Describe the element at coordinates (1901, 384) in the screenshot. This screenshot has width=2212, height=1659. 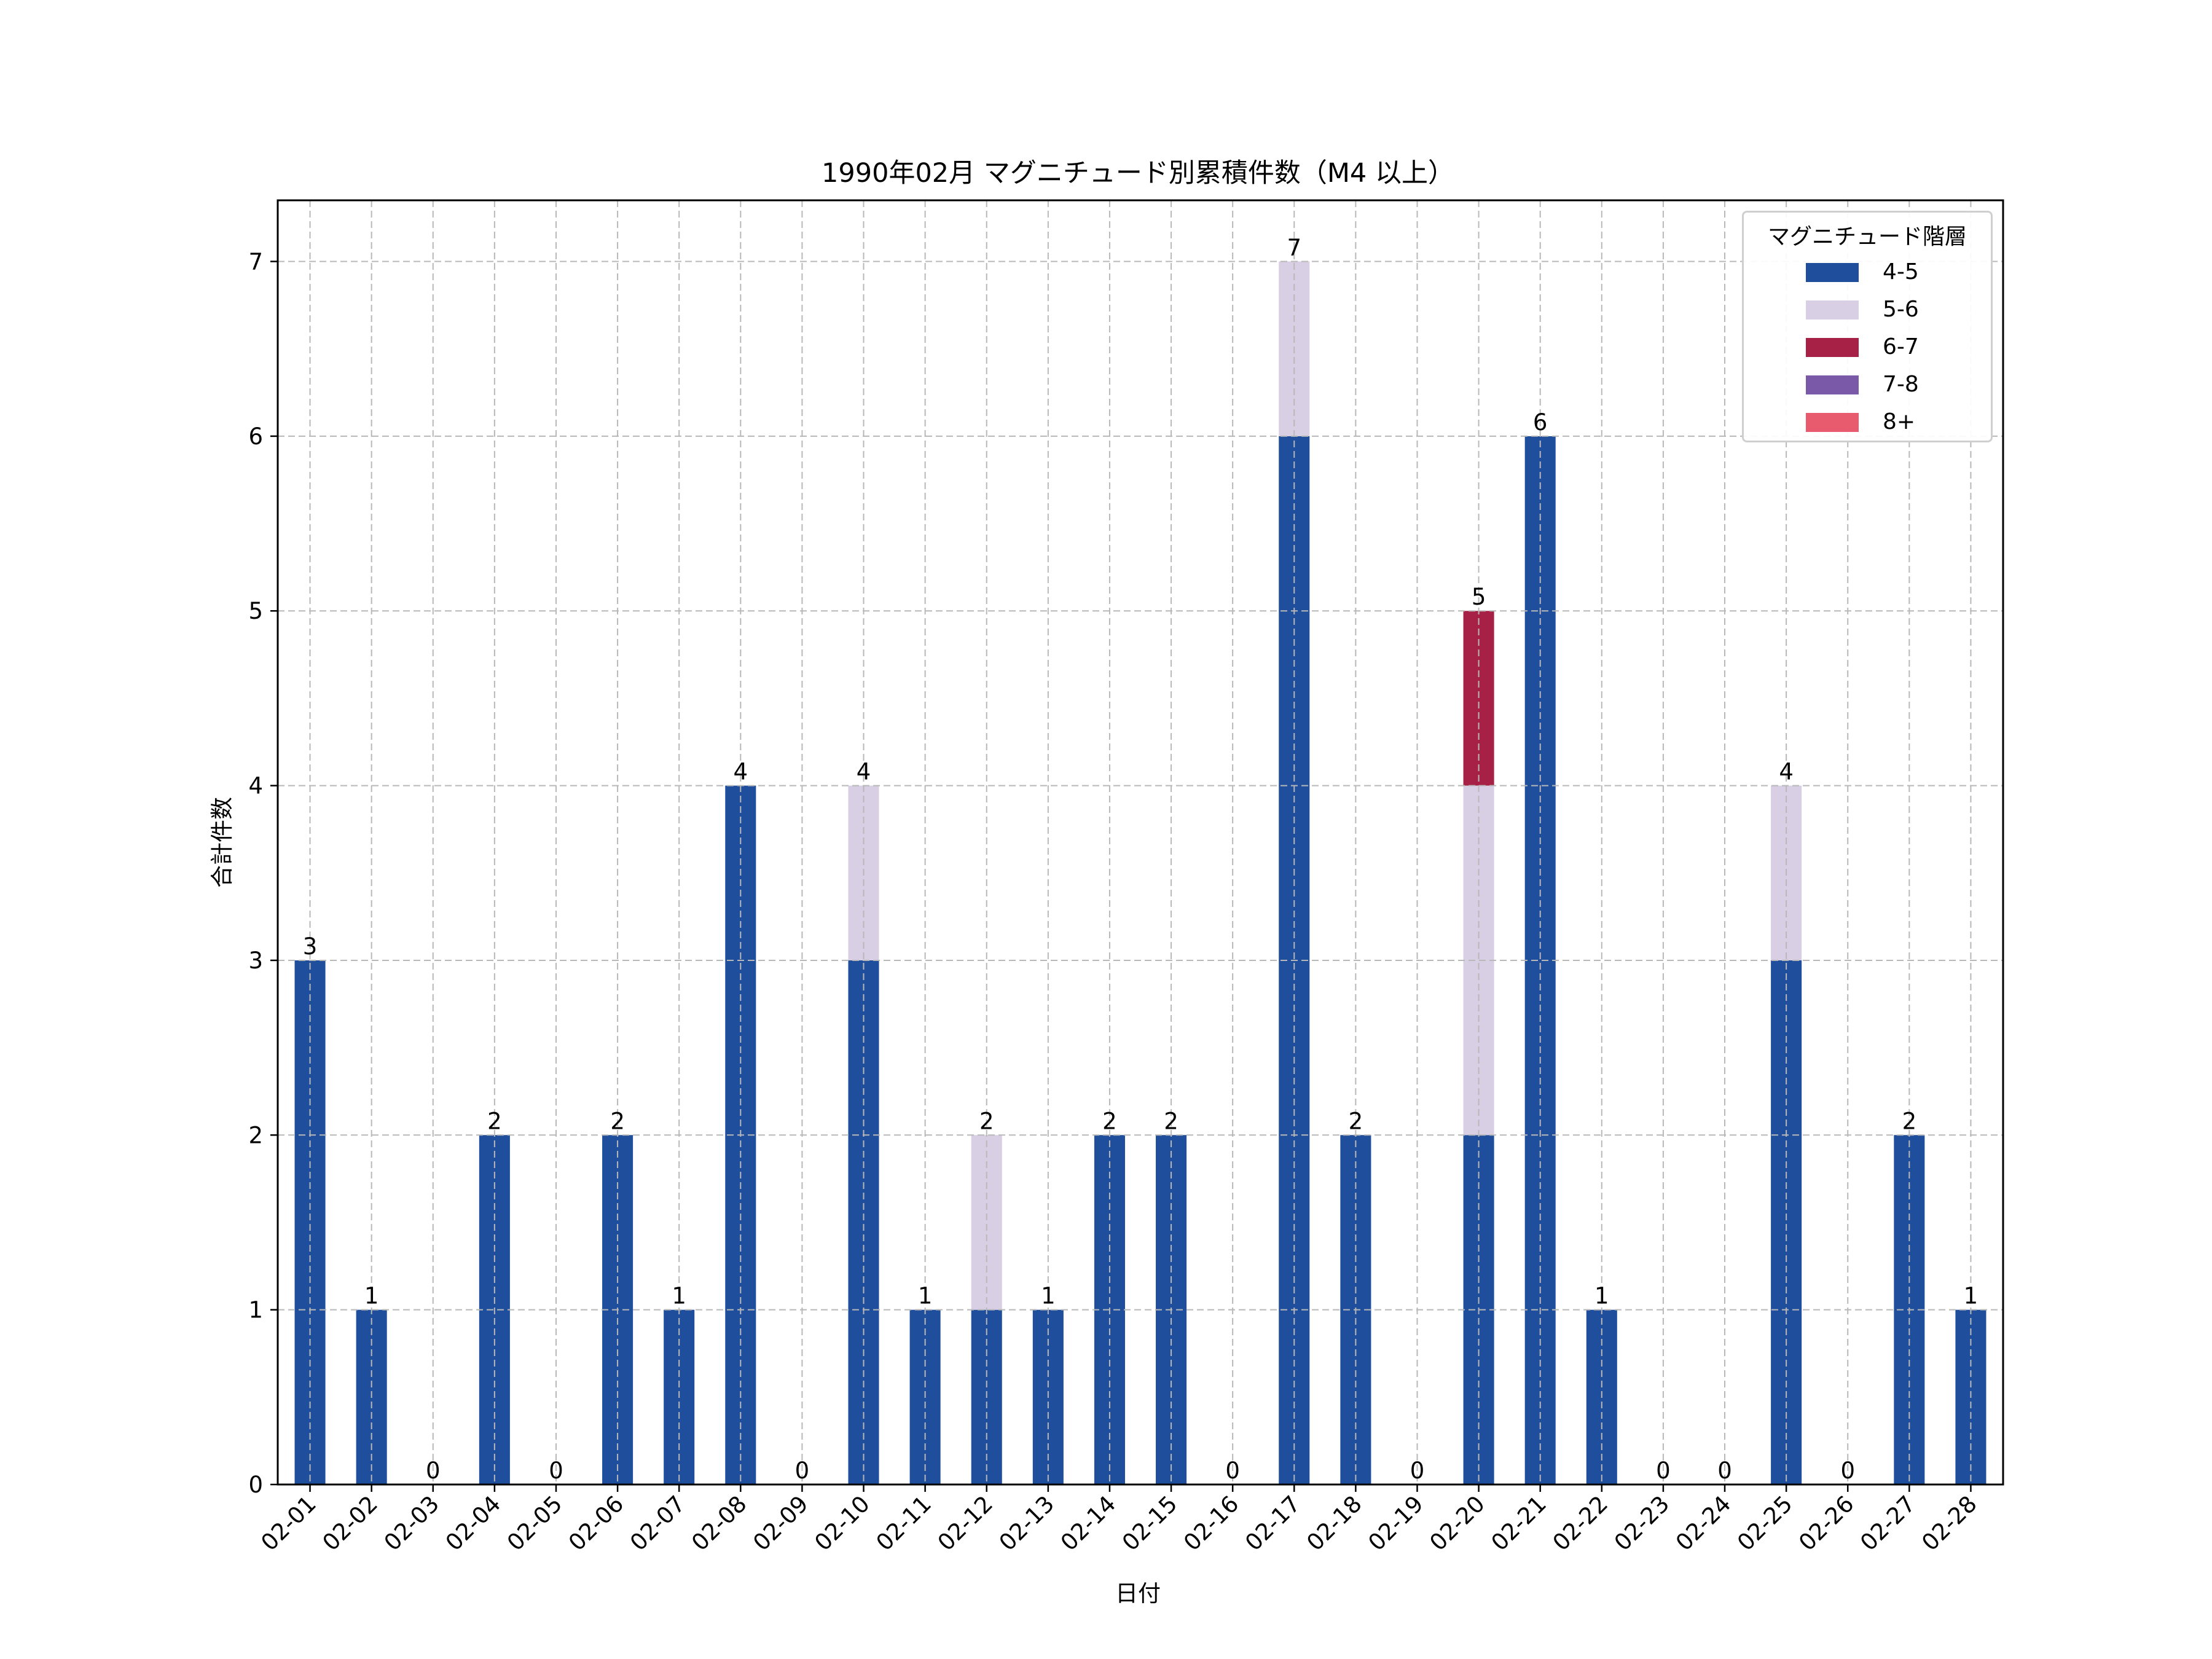
I see `legend-label: 7-8` at that location.